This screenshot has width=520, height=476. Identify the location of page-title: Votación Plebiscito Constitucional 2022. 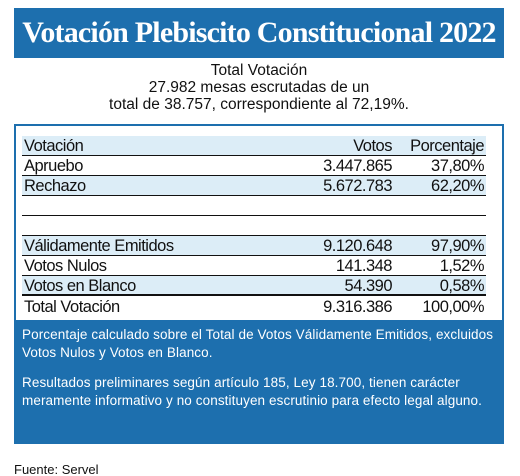
(259, 32).